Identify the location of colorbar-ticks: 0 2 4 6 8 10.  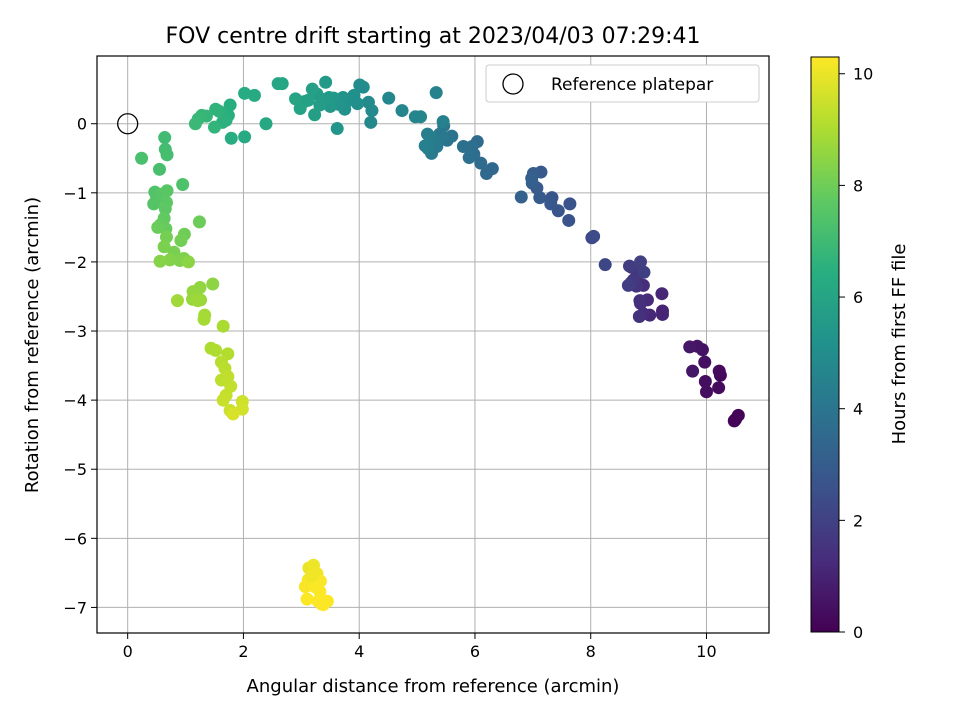
(856, 353).